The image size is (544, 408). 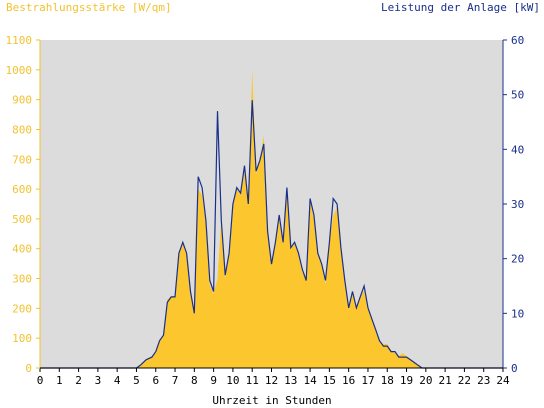 I want to click on x-tick-label: 11, so click(x=252, y=380).